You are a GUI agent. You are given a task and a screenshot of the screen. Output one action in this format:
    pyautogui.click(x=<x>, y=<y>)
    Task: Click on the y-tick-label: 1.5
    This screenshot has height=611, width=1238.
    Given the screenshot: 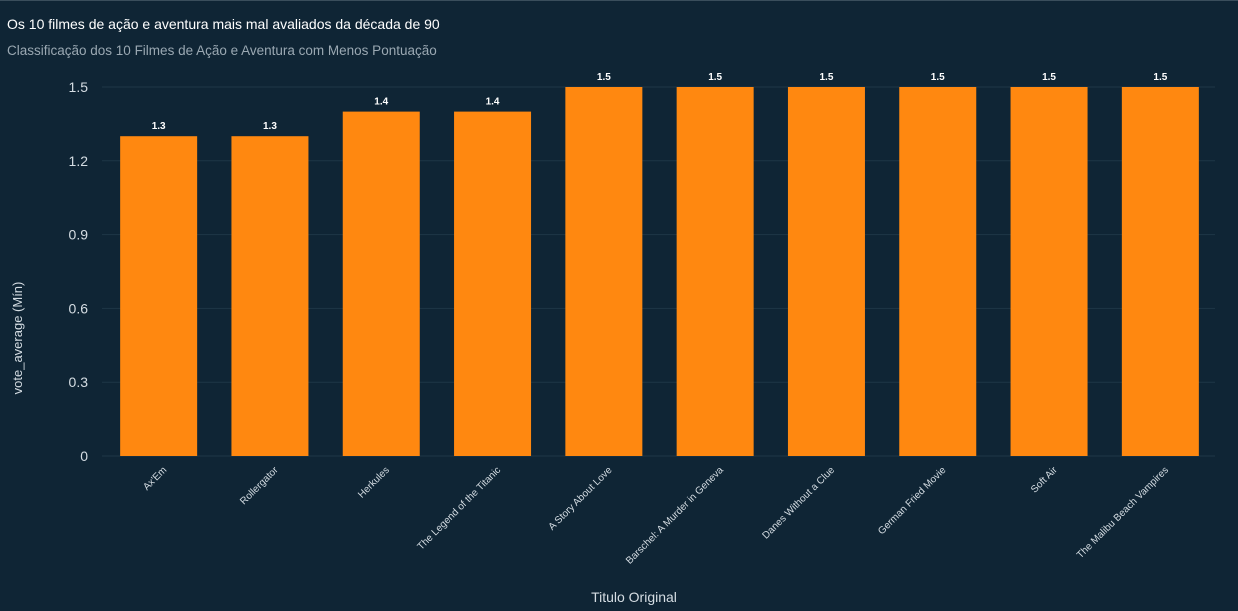 What is the action you would take?
    pyautogui.click(x=79, y=87)
    